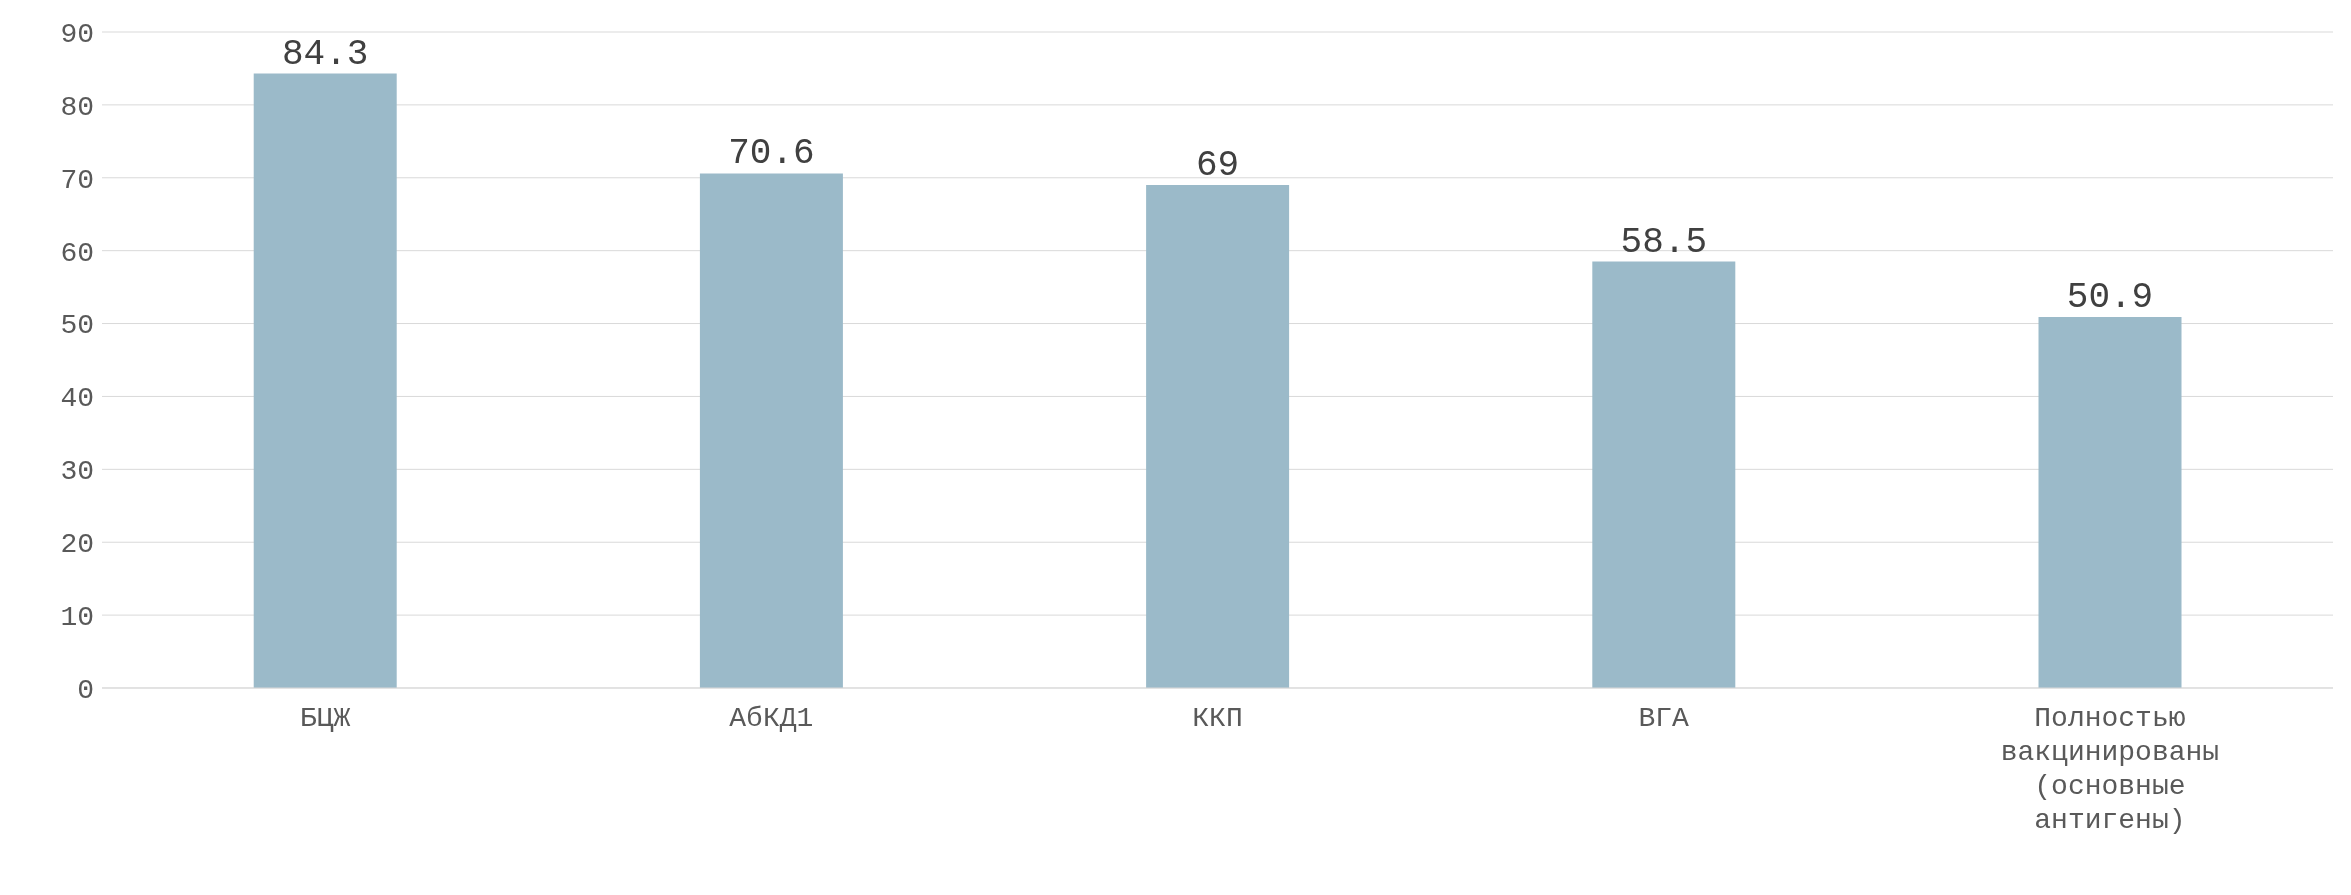 The image size is (2351, 895). Describe the element at coordinates (1664, 242) in the screenshot. I see `data-label: 58.5` at that location.